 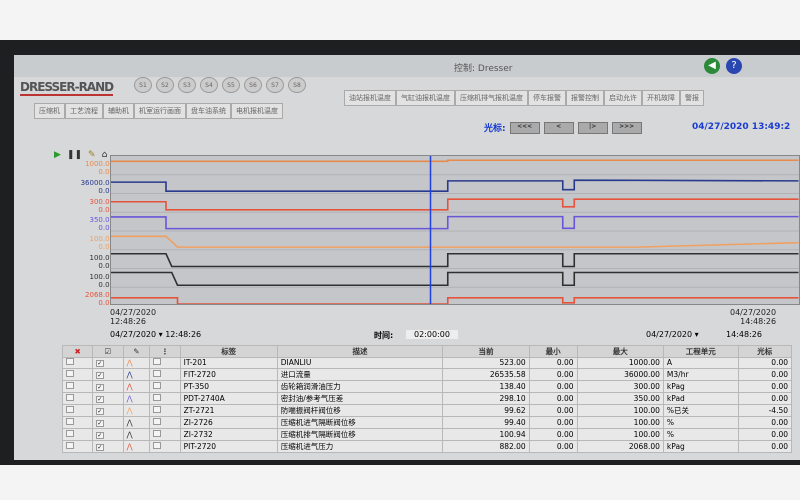 What do you see at coordinates (297, 85) in the screenshot?
I see `station-button-s8: S8` at bounding box center [297, 85].